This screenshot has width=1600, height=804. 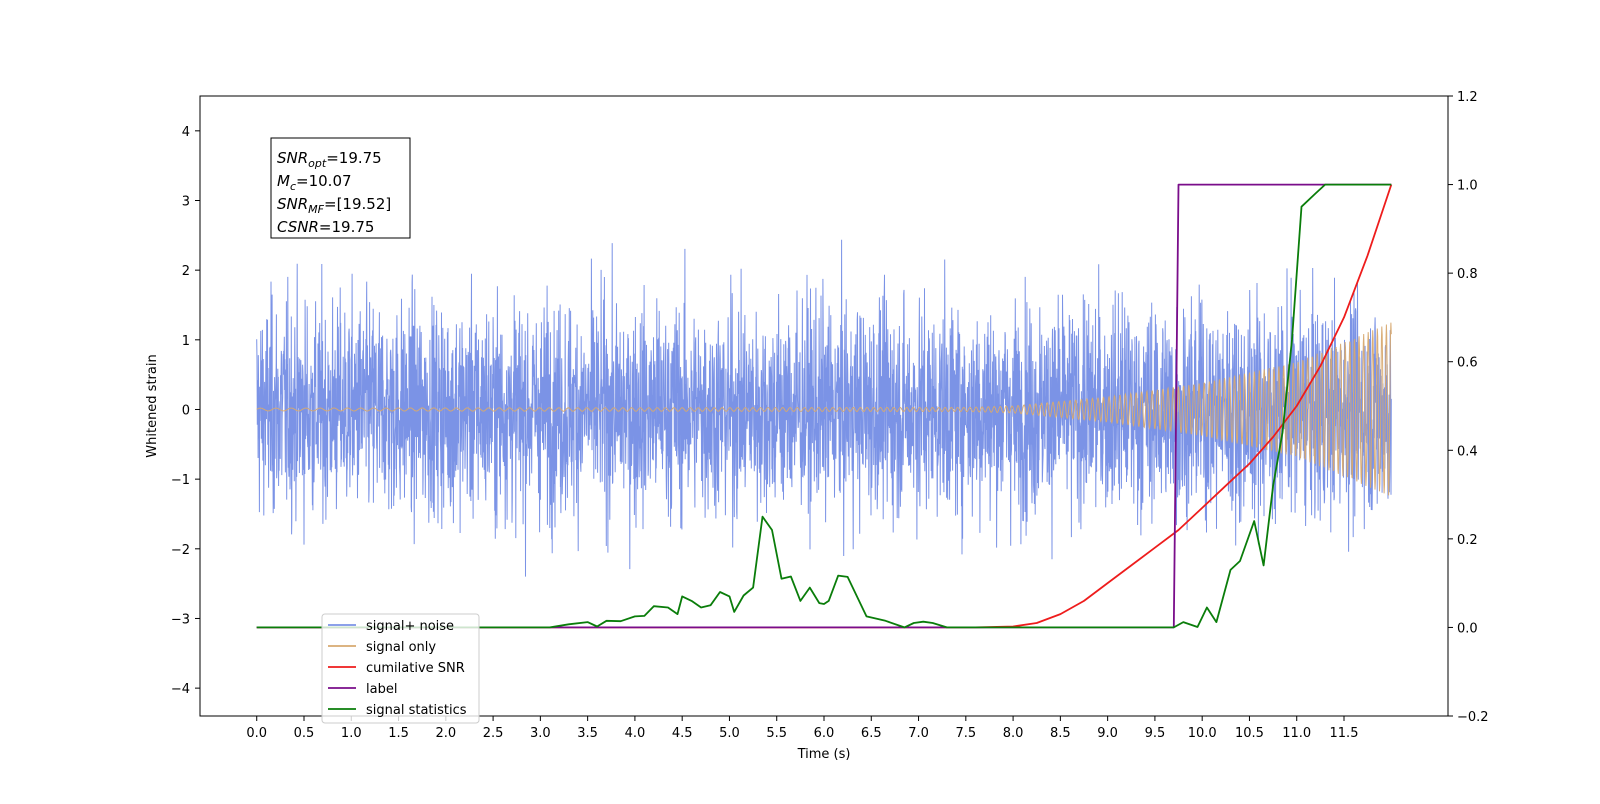 What do you see at coordinates (314, 182) in the screenshot?
I see `annotation-line: Mc=10.07` at bounding box center [314, 182].